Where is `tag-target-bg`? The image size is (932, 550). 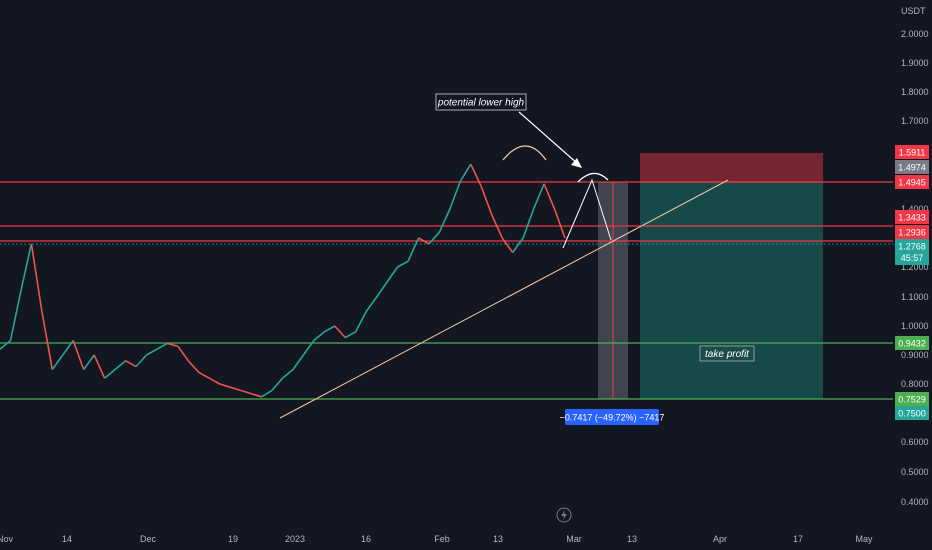 tag-target-bg is located at coordinates (912, 413).